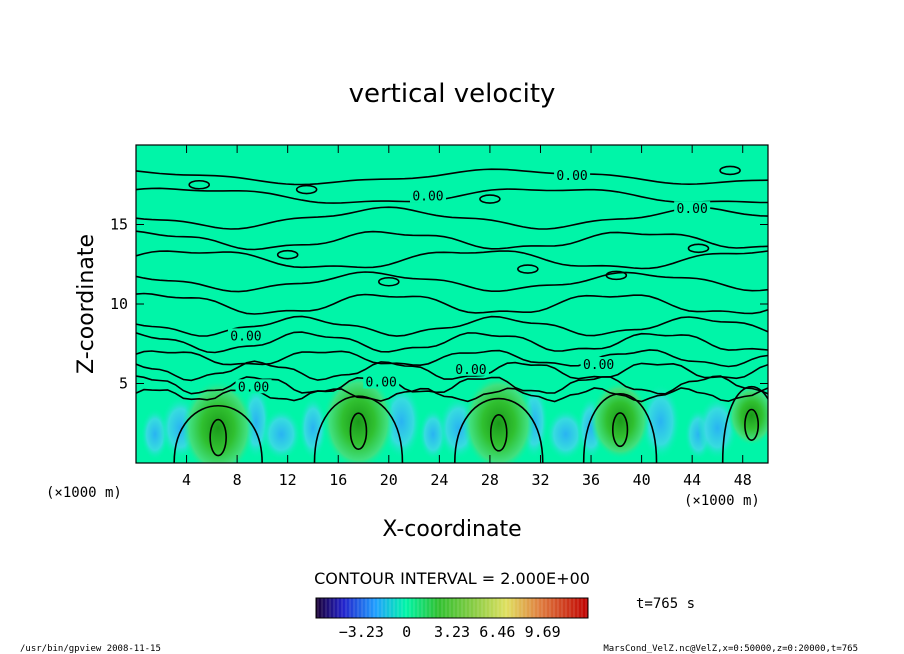 Image resolution: width=904 pixels, height=654 pixels. Describe the element at coordinates (338, 480) in the screenshot. I see `x-tick-label: 16` at that location.